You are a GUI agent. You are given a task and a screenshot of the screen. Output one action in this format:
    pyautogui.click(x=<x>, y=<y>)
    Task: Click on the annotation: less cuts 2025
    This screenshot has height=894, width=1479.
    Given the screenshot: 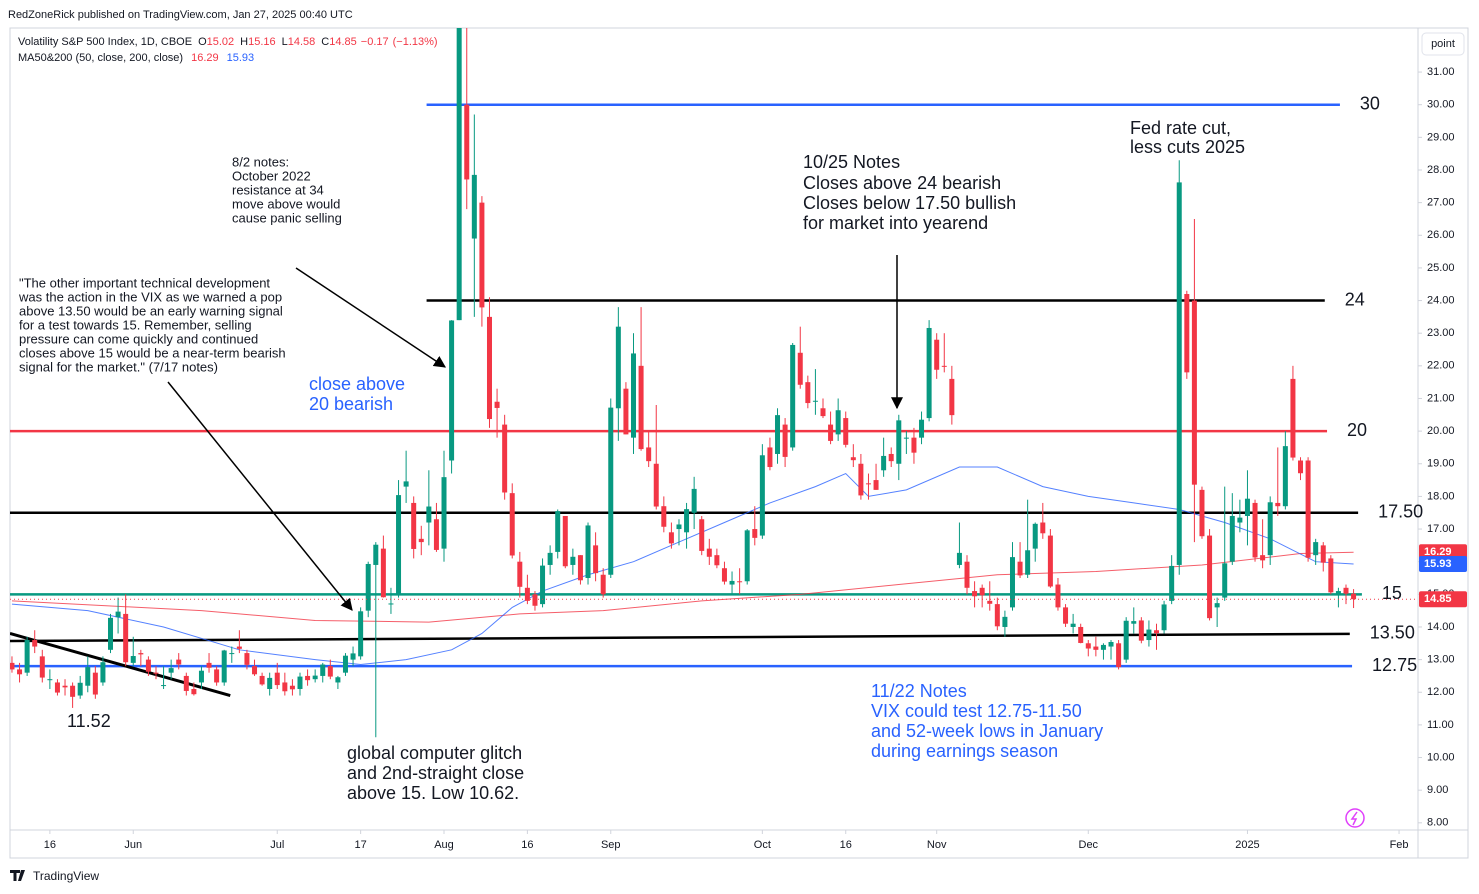 What is the action you would take?
    pyautogui.click(x=1187, y=147)
    